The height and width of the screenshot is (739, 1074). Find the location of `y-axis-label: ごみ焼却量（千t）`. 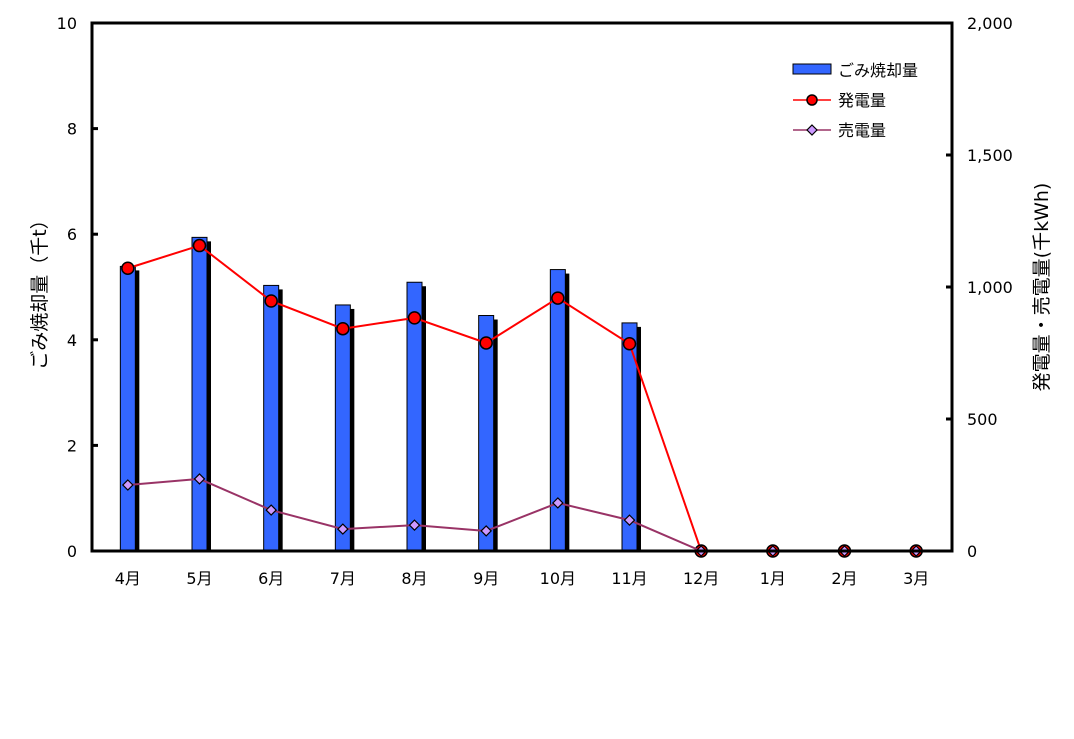

y-axis-label: ごみ焼却量（千t） is located at coordinates (40, 289).